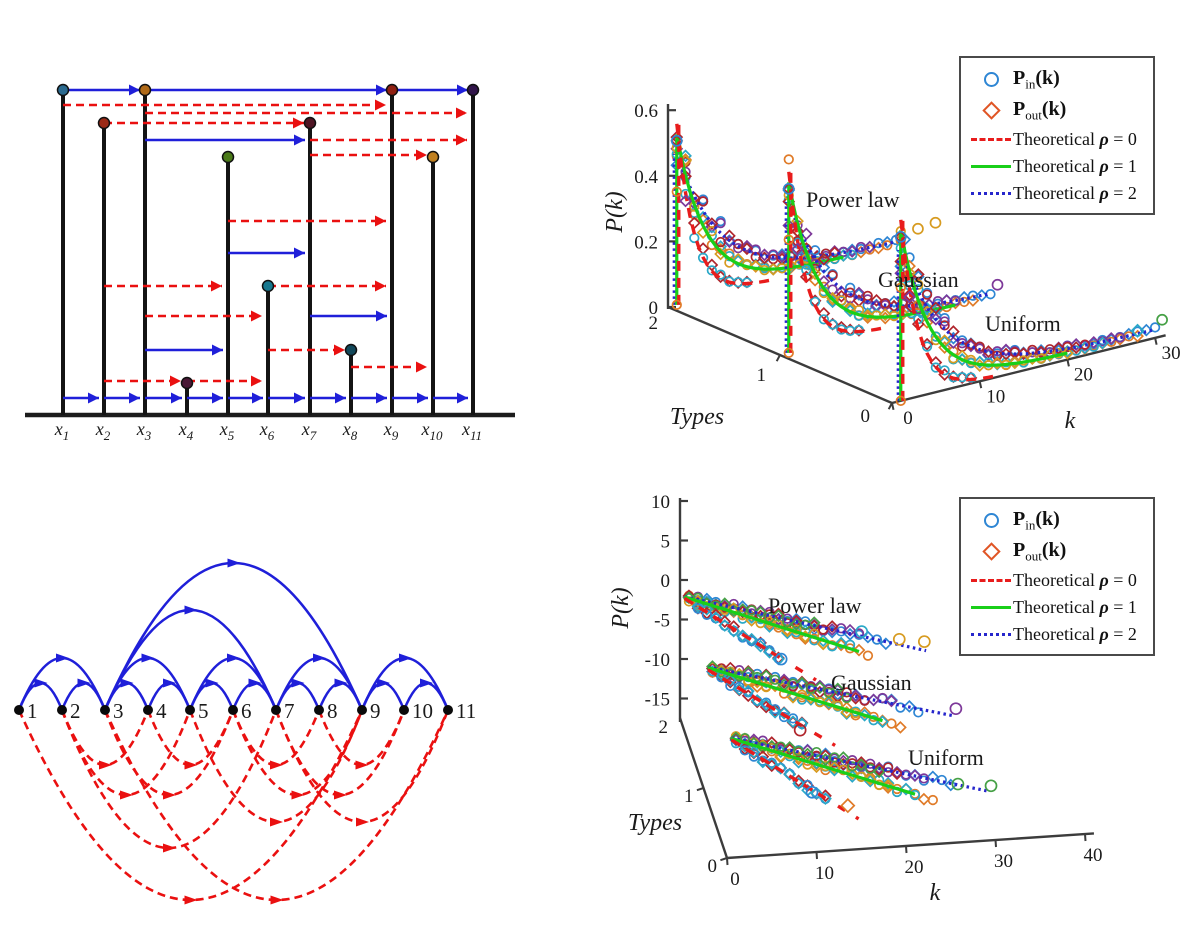 The image size is (1200, 932). What do you see at coordinates (332, 711) in the screenshot?
I see `node-label: 8` at bounding box center [332, 711].